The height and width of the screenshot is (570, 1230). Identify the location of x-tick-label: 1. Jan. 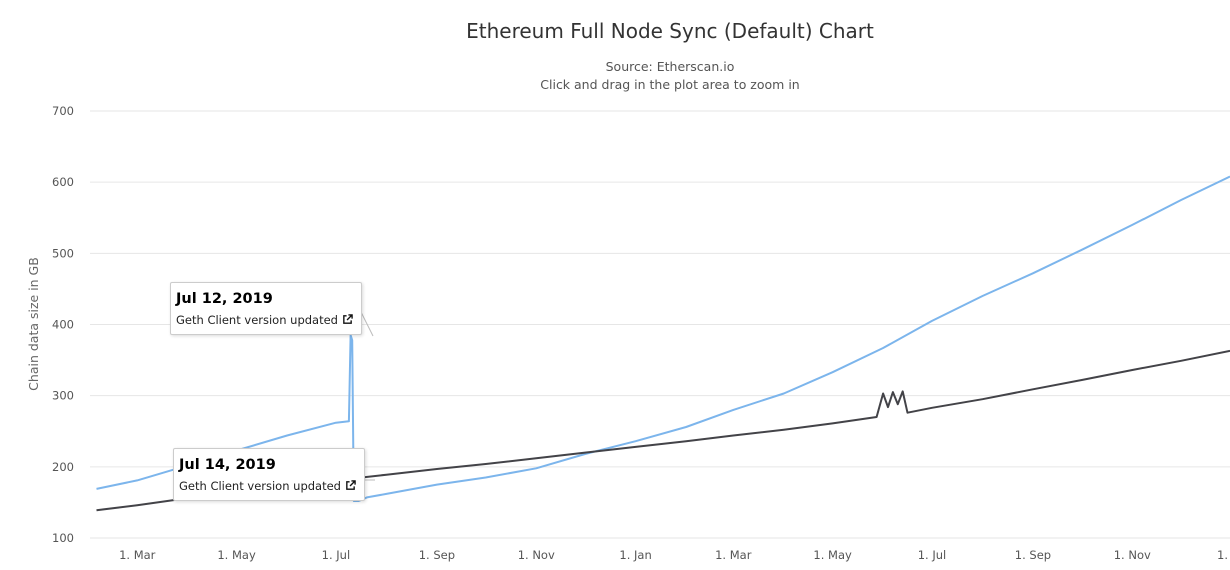
(635, 555).